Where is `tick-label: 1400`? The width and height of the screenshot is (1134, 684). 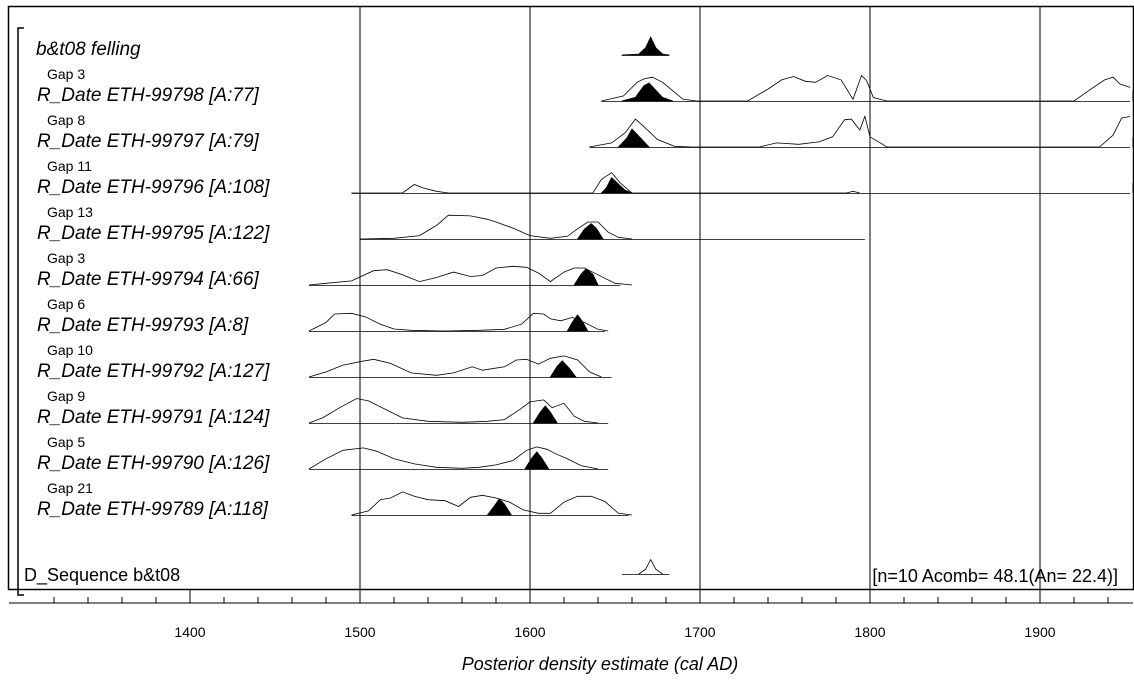
tick-label: 1400 is located at coordinates (189, 632).